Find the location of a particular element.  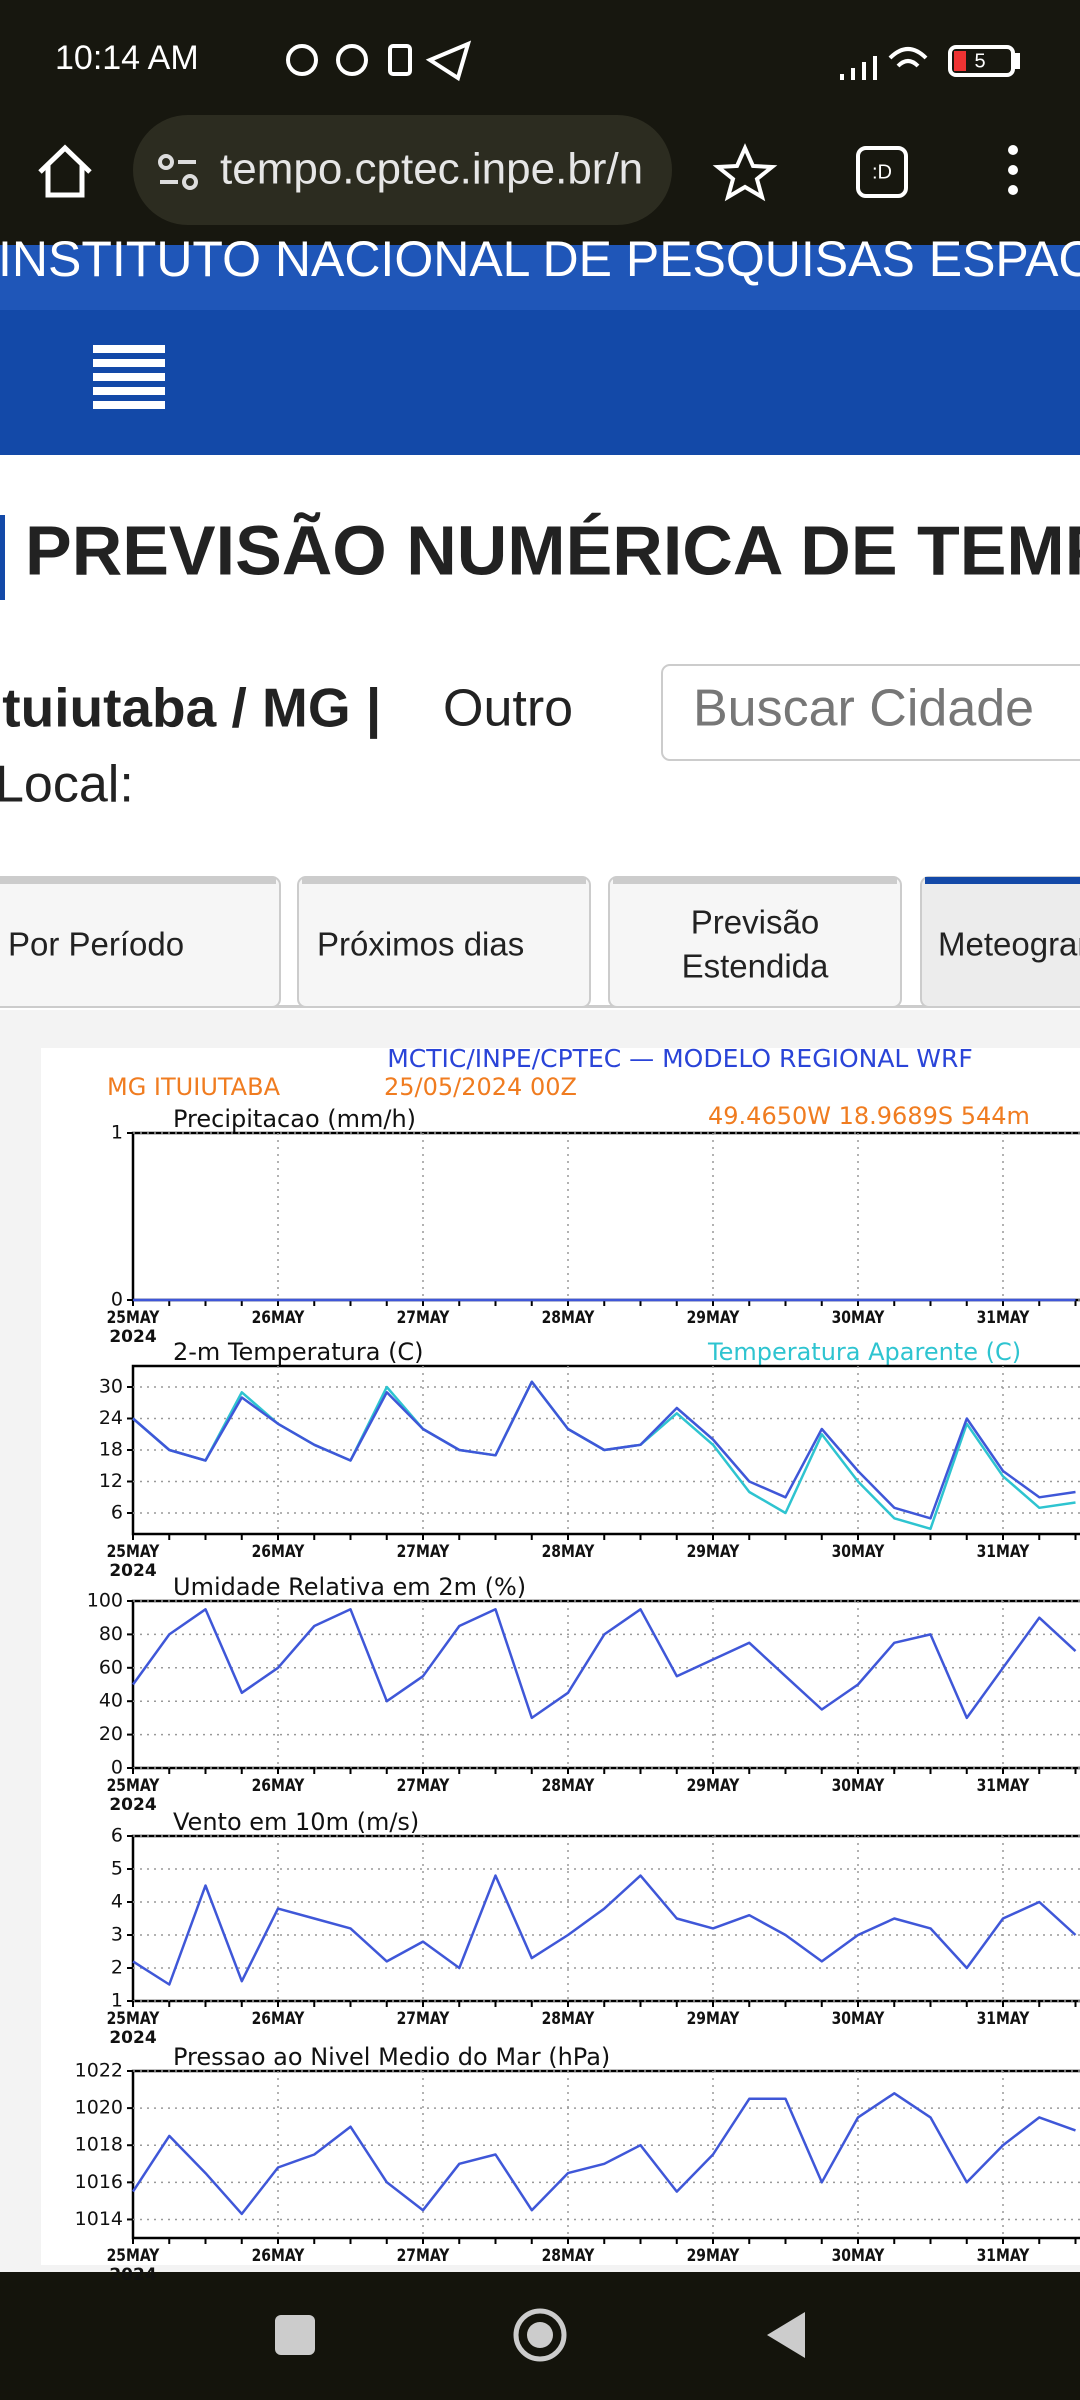

tab-label: Estendida is located at coordinates (755, 966).